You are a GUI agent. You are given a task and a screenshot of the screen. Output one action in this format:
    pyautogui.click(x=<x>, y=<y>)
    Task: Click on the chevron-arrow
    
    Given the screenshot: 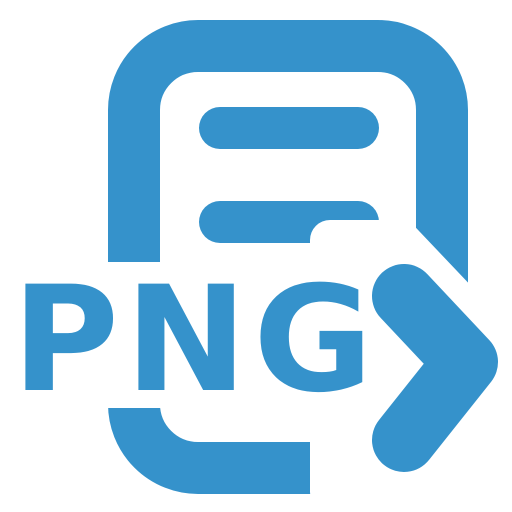 What is the action you would take?
    pyautogui.click(x=435, y=368)
    